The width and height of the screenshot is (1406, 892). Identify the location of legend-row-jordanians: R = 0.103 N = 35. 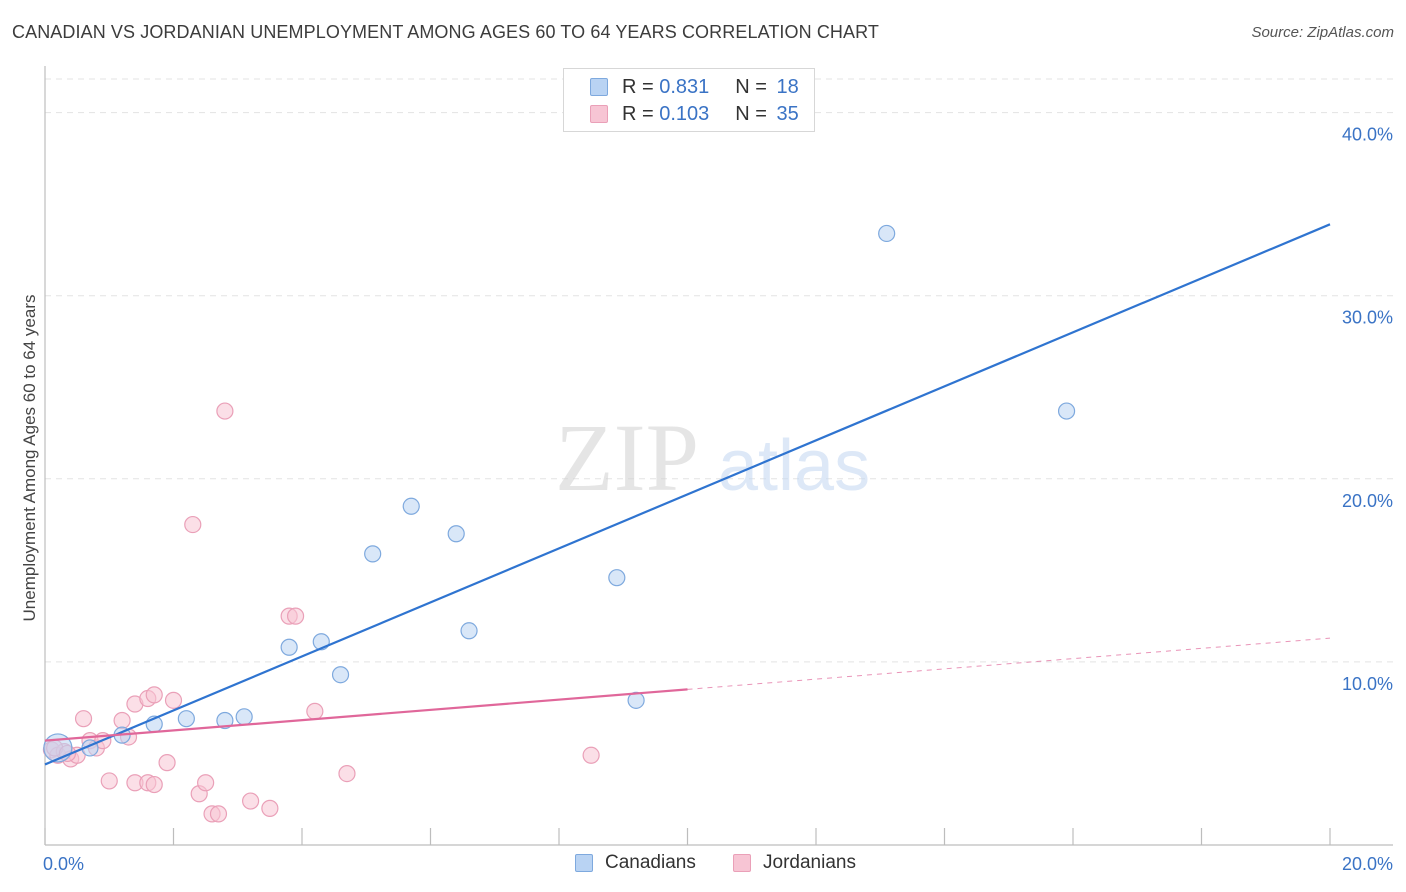
(694, 114).